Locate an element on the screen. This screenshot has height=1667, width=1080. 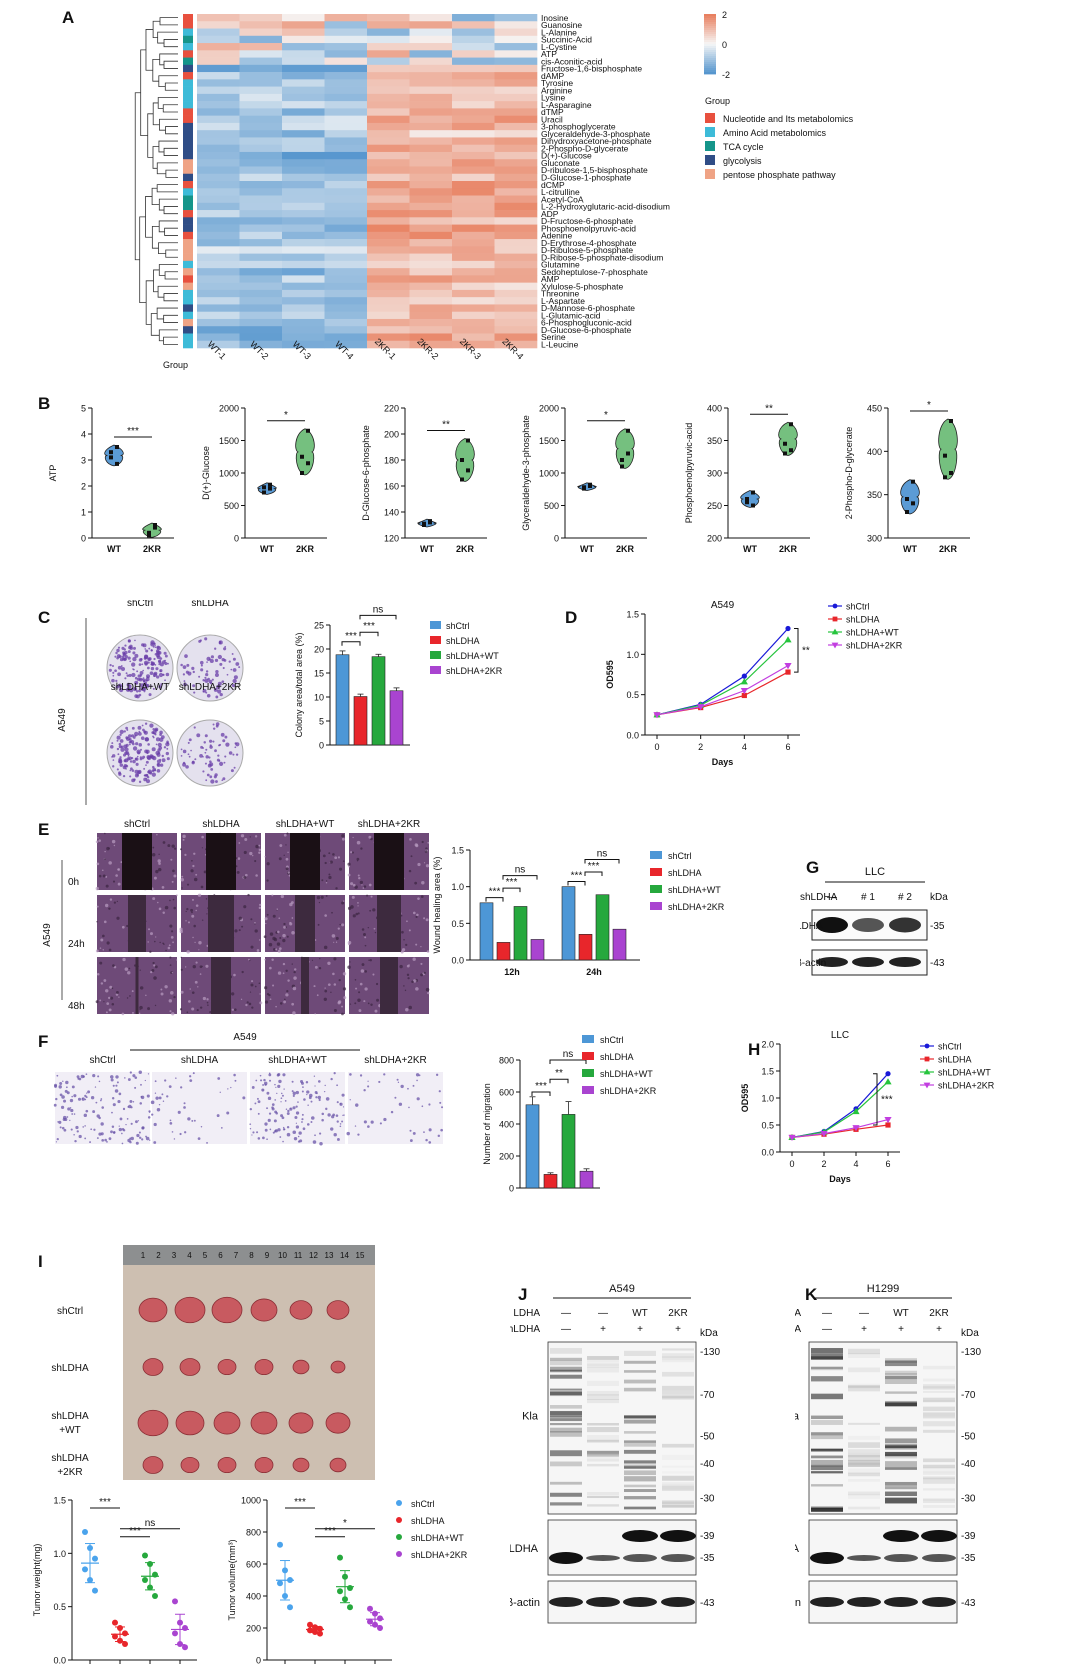
legend-label: shCtrl is located at coordinates (680, 856).